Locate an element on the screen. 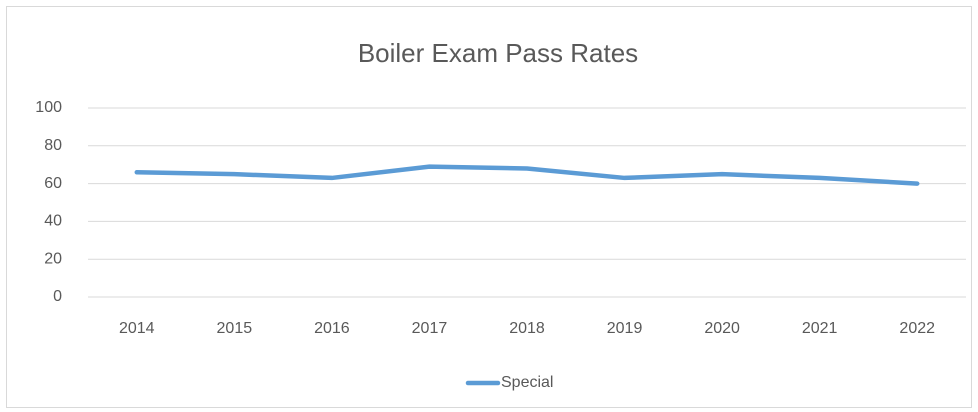  legend-label: Special is located at coordinates (527, 382).